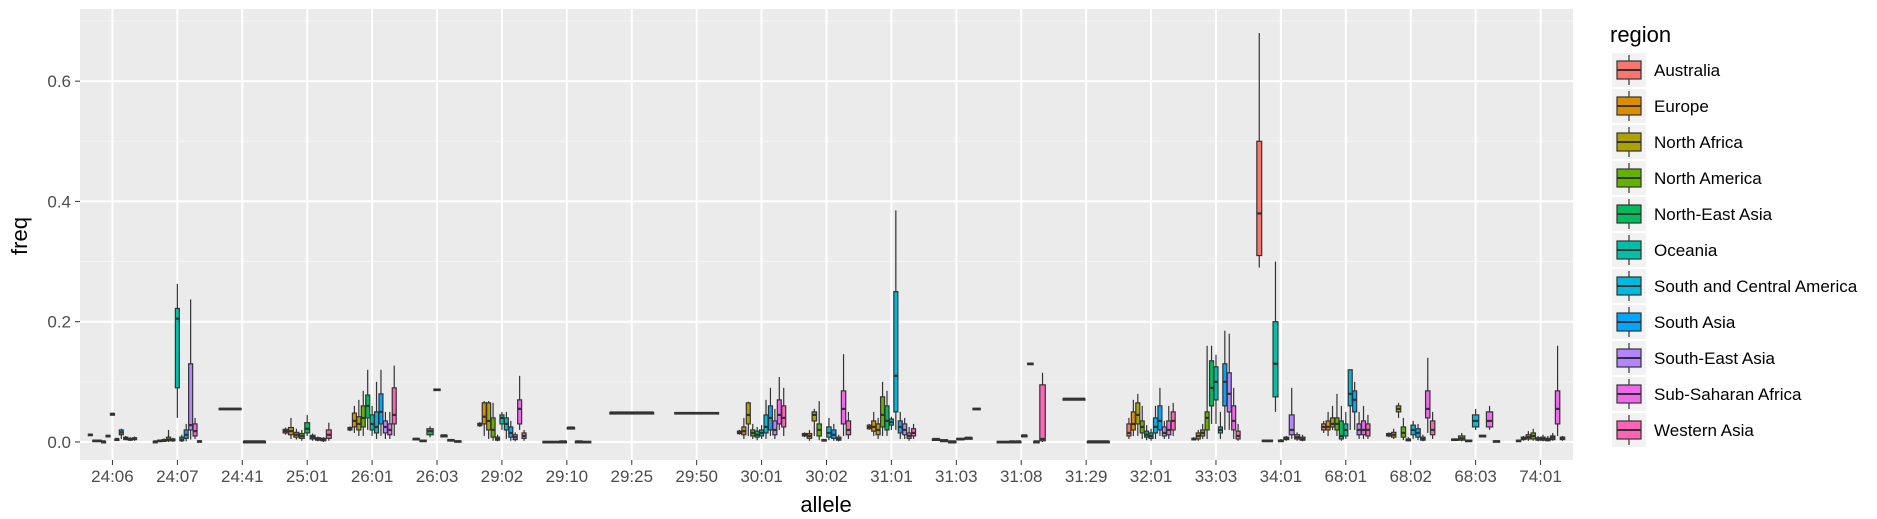 The width and height of the screenshot is (1877, 519). I want to click on legend-label: South-East Asia, so click(1715, 358).